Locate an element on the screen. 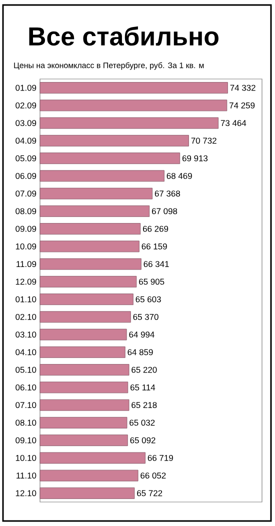  data-label: 70 732 is located at coordinates (203, 141).